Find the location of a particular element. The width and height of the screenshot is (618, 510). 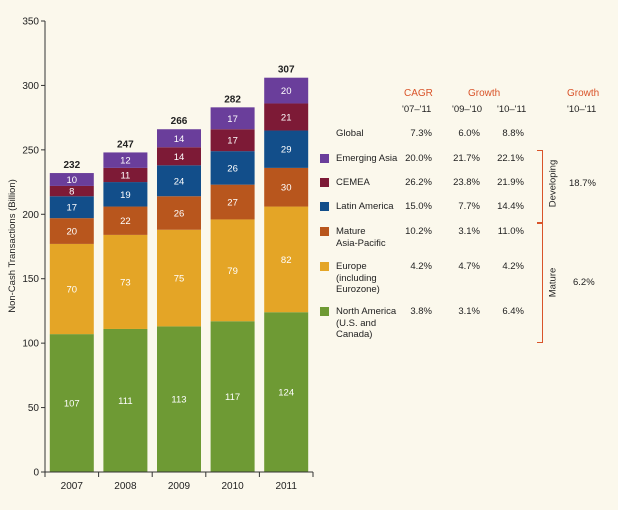

growth-10-11-value: 14.4% is located at coordinates (510, 206).